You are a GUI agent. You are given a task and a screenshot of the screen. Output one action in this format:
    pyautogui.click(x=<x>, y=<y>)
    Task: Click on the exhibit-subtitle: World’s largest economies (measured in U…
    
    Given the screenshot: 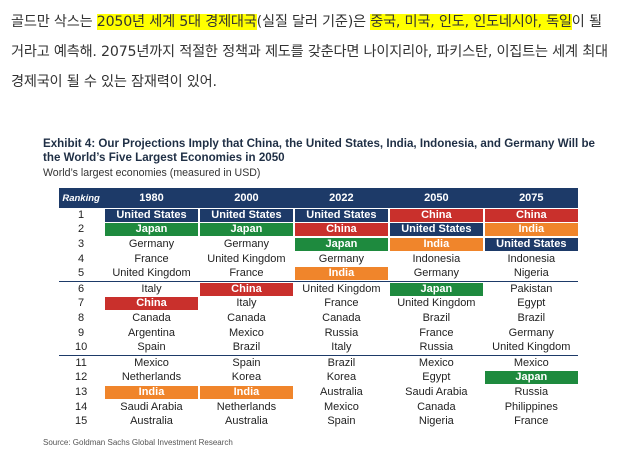 What is the action you would take?
    pyautogui.click(x=152, y=173)
    